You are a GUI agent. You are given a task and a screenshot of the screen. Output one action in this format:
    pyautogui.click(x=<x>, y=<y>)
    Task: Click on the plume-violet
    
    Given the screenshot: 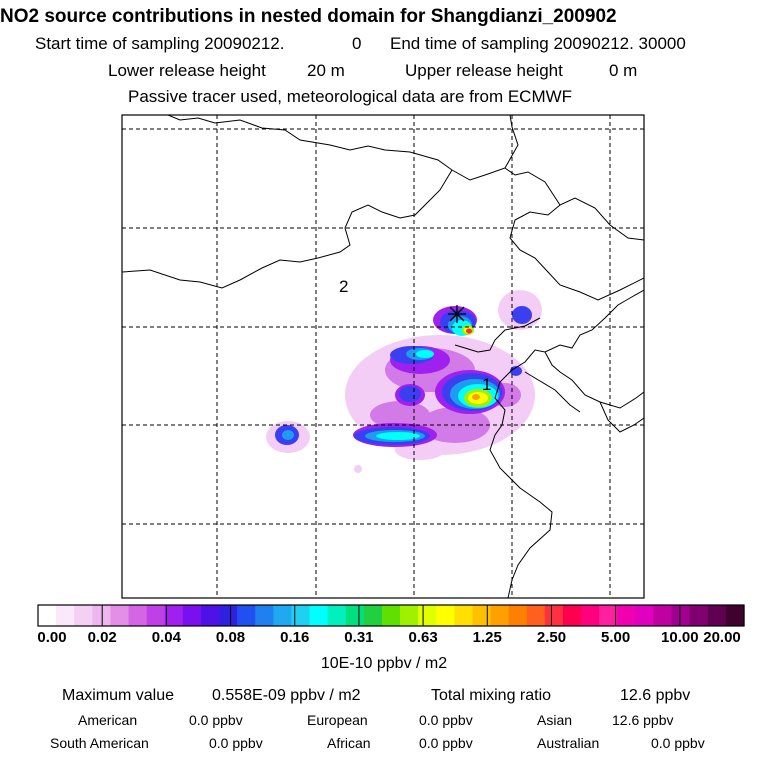 What is the action you would take?
    pyautogui.click(x=400, y=415)
    